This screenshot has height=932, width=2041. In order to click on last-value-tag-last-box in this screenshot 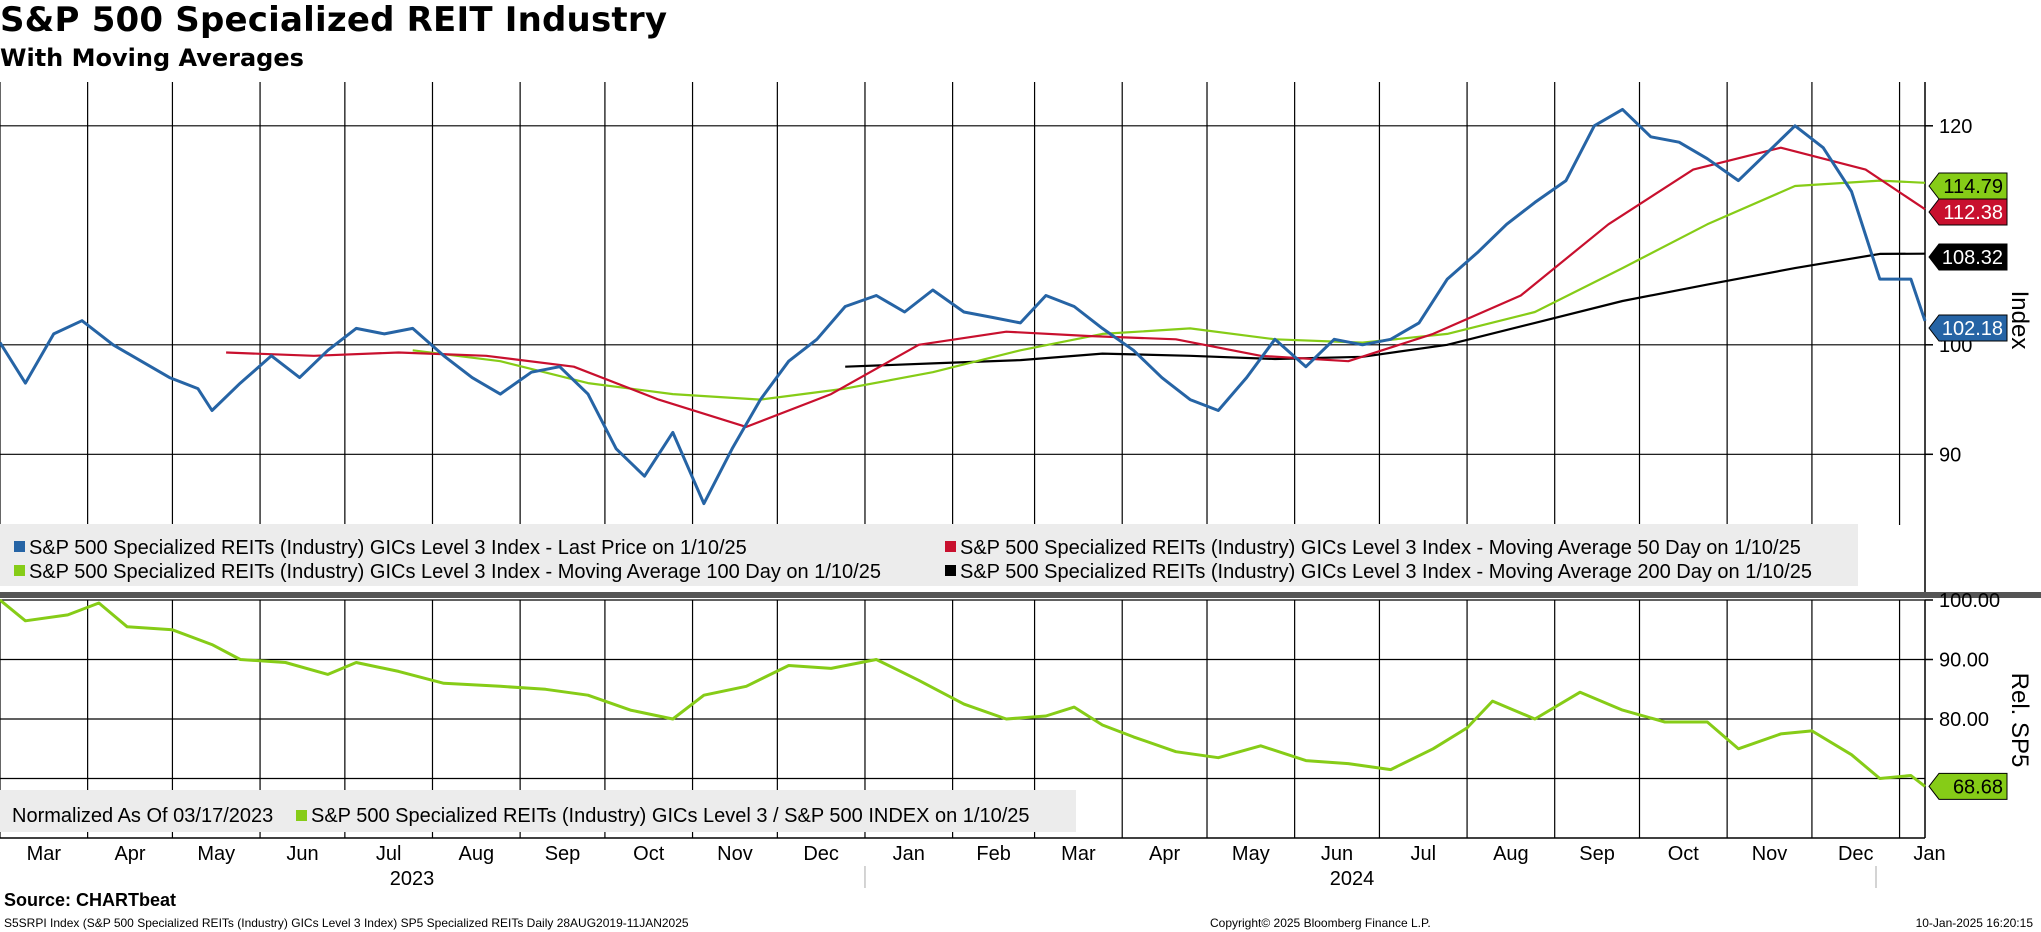, I will do `click(1968, 328)`.